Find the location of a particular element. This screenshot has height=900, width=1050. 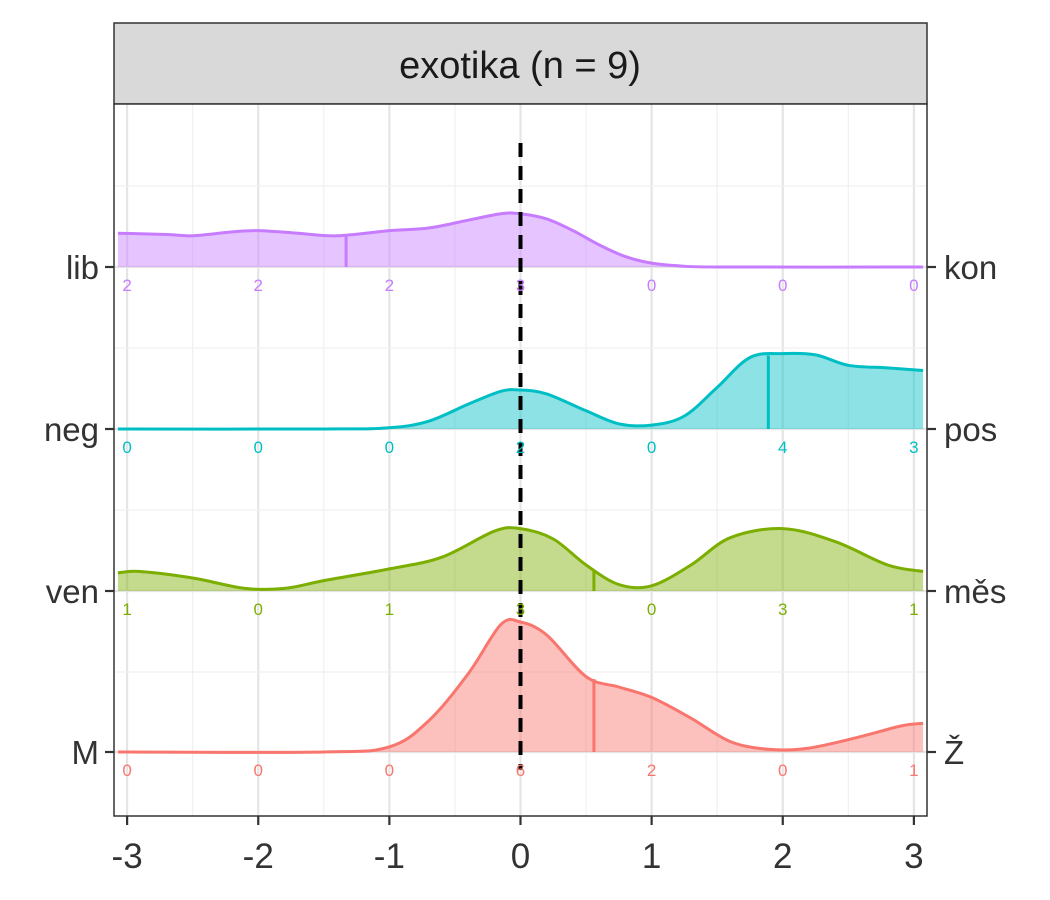

count-label: 6 is located at coordinates (520, 770).